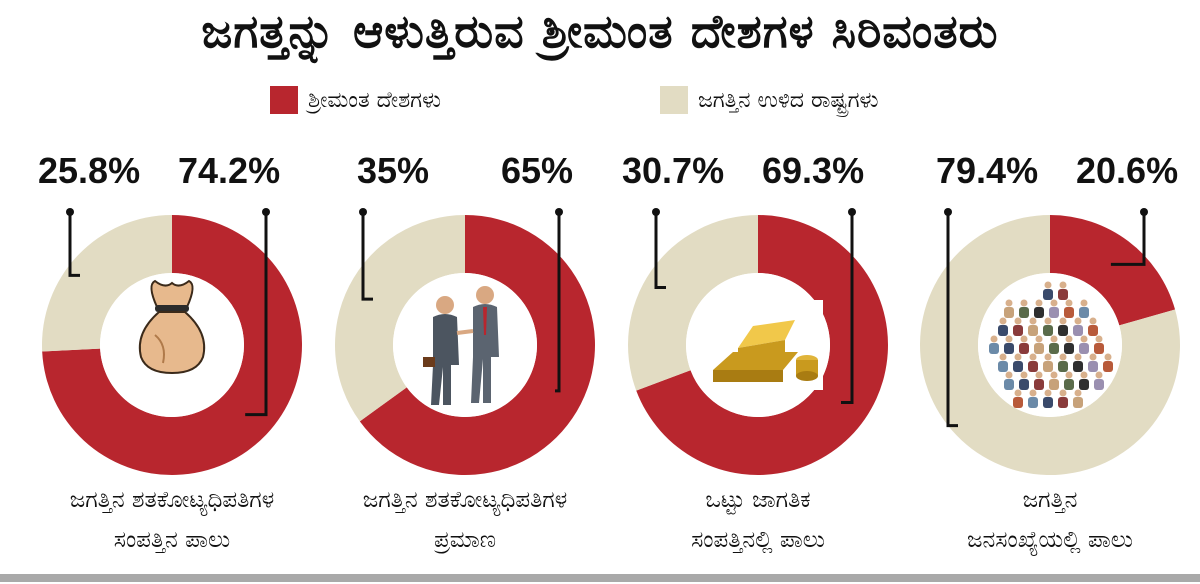 The height and width of the screenshot is (584, 1200). What do you see at coordinates (284, 100) in the screenshot?
I see `legend-swatch-rich` at bounding box center [284, 100].